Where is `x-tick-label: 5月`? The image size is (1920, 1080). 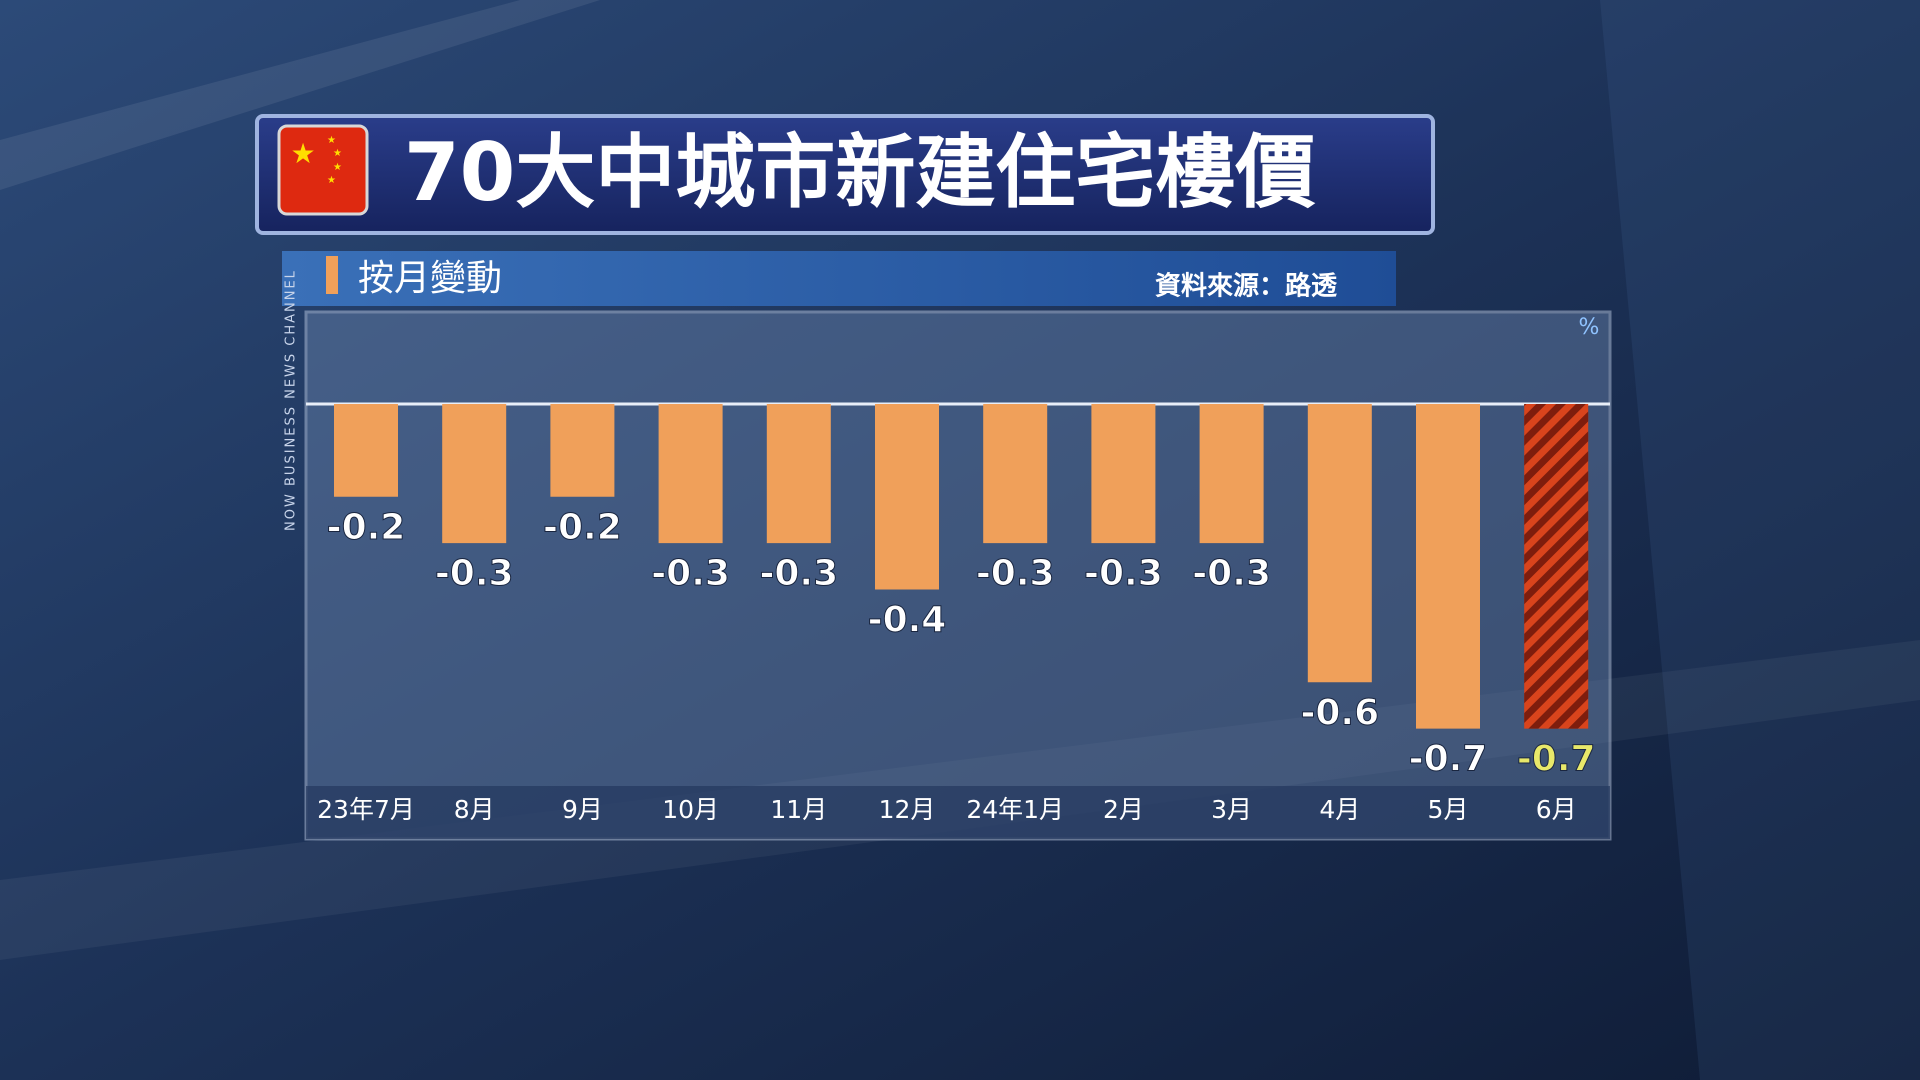
x-tick-label: 5月 is located at coordinates (1448, 809).